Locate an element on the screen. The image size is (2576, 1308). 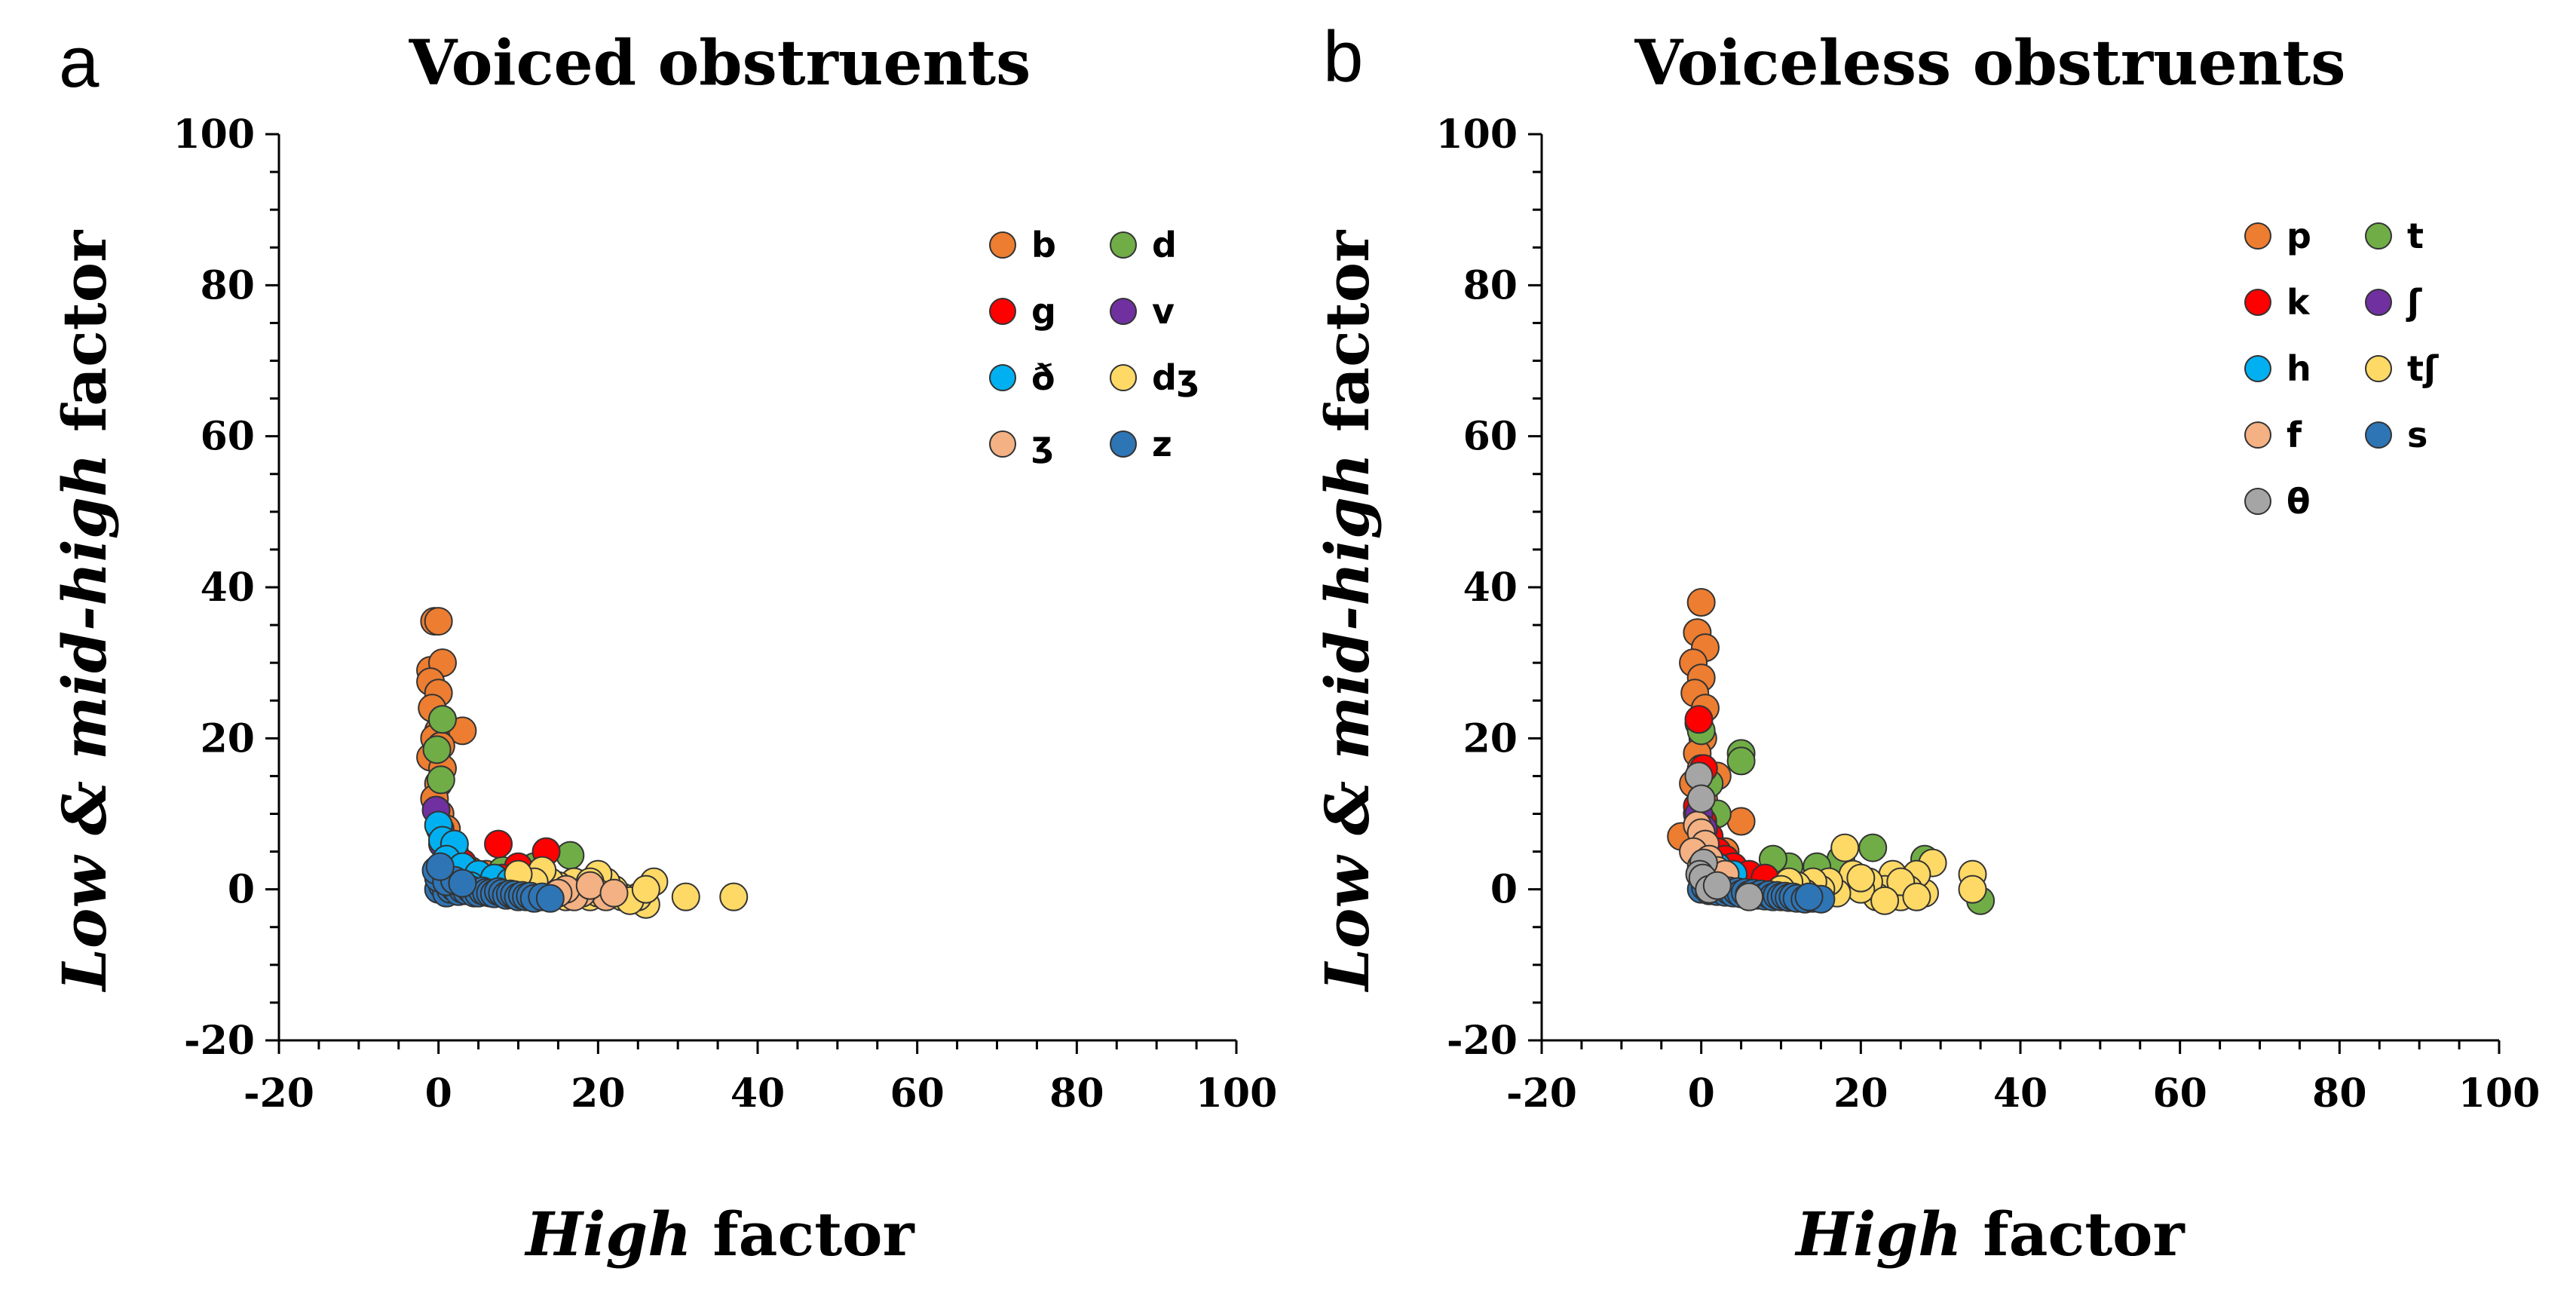
x-tick-label: 40 is located at coordinates (758, 1094).